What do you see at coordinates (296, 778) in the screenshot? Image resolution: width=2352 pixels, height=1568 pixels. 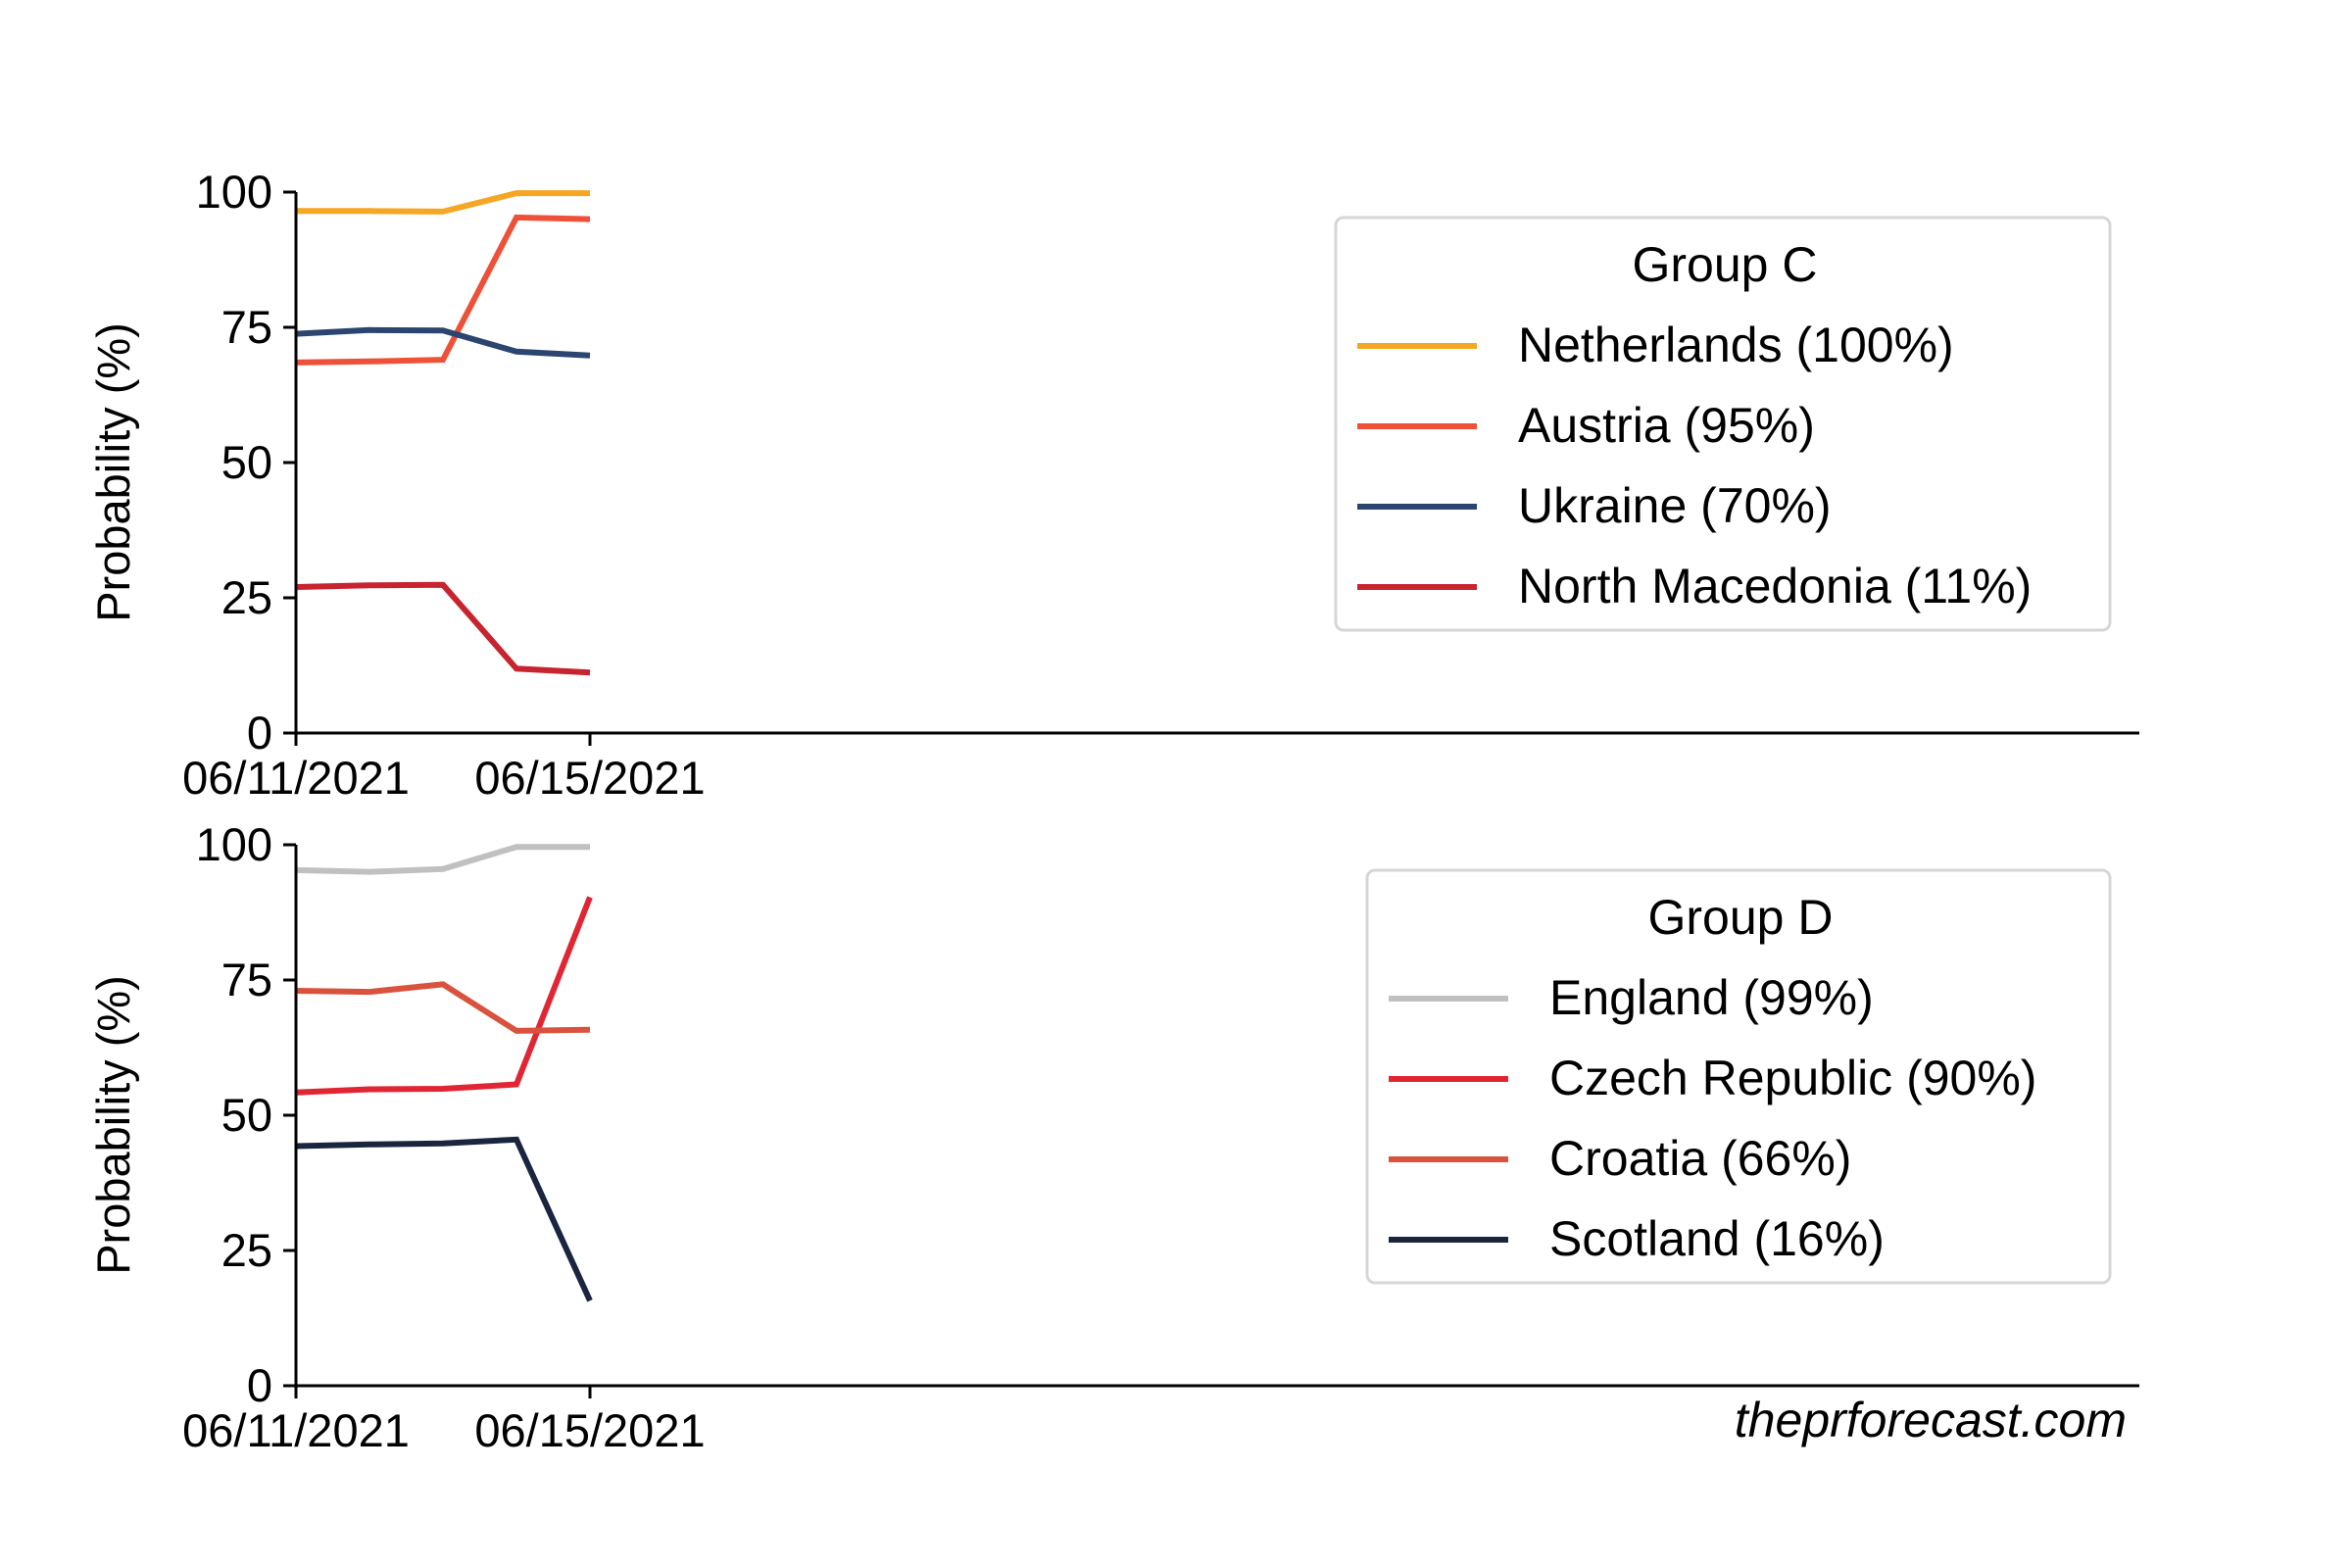 I see `x-tick-label-0-0: 06/11/2021` at bounding box center [296, 778].